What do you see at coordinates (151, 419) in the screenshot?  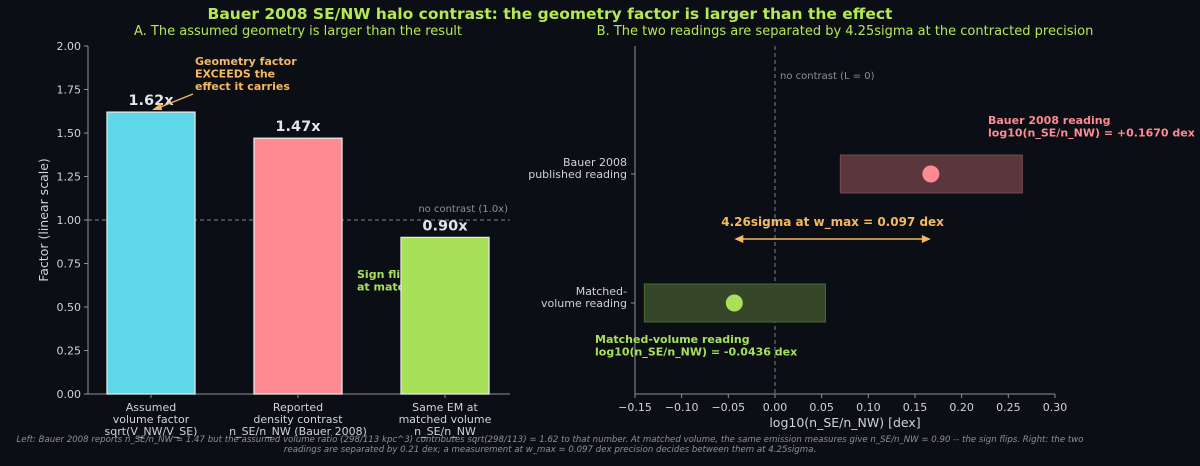 I see `panel-a-x-tick-label: volume factor` at bounding box center [151, 419].